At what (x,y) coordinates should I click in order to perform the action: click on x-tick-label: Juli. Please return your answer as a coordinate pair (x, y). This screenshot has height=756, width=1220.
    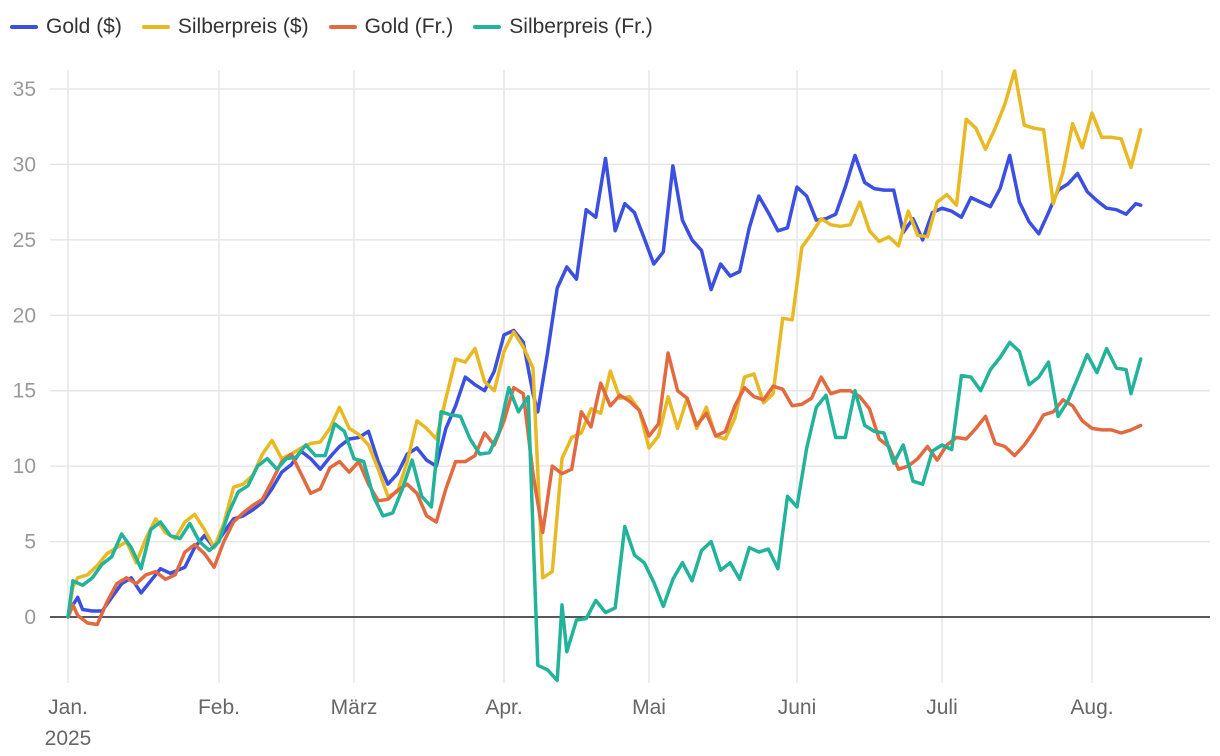
    Looking at the image, I should click on (942, 707).